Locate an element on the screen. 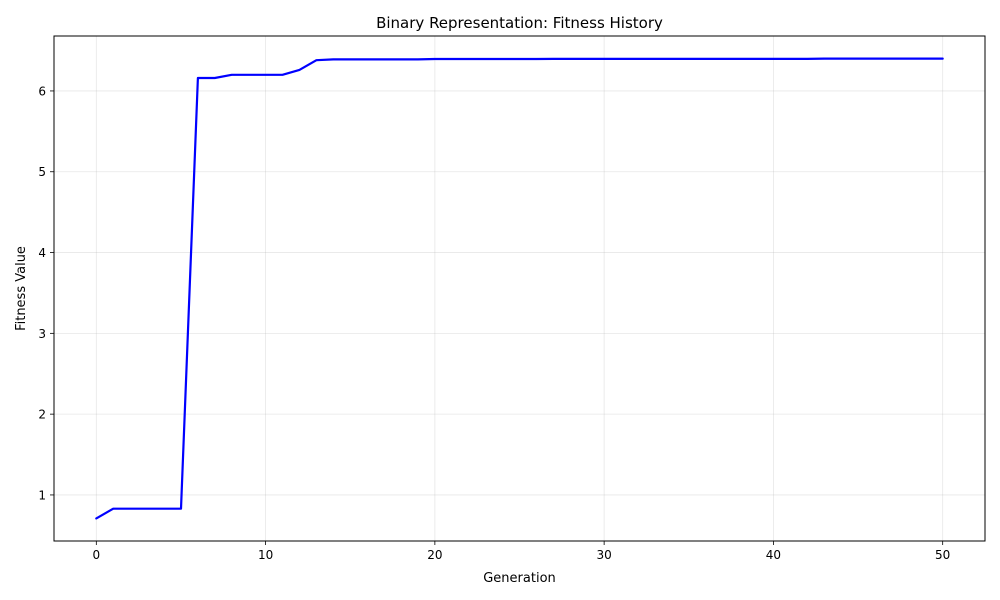 Image resolution: width=1000 pixels, height=600 pixels. x-tick-label: 0 is located at coordinates (96, 555).